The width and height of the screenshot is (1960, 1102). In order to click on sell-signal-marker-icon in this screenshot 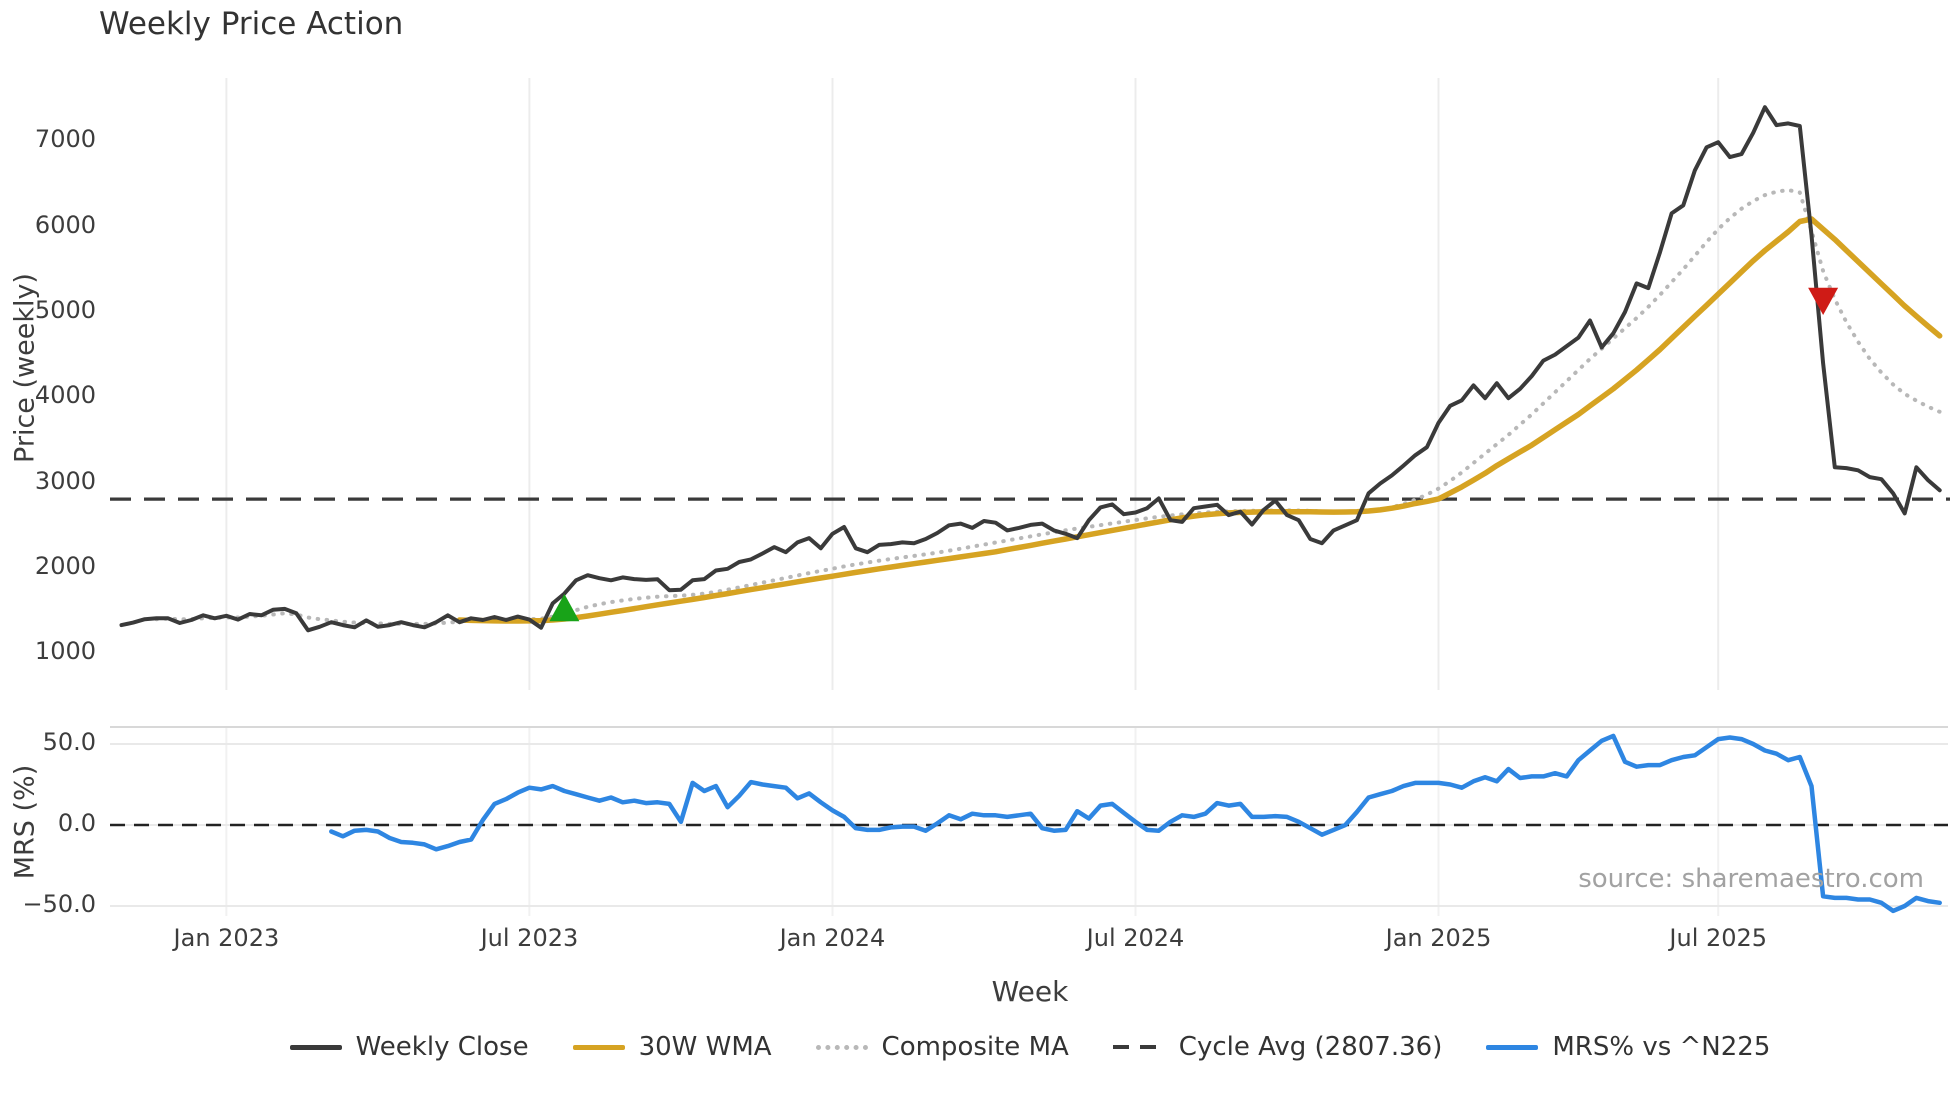, I will do `click(1823, 301)`.